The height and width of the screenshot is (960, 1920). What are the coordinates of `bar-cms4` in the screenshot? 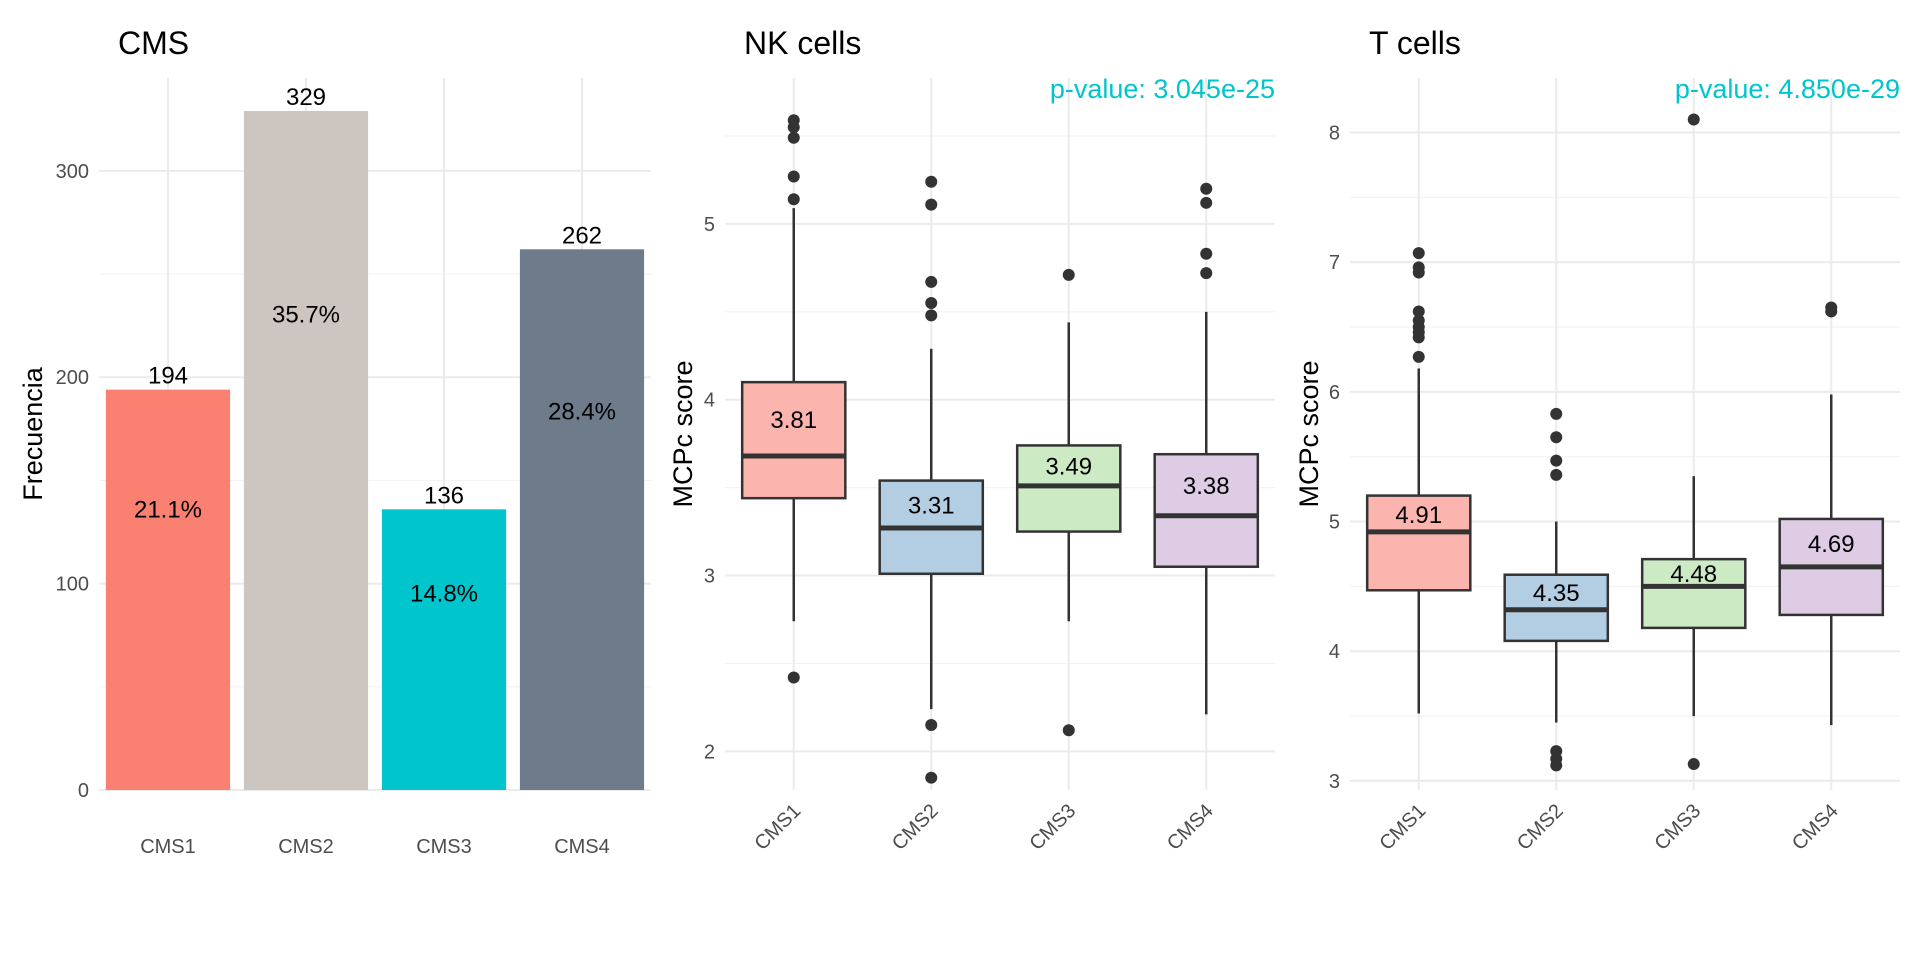 It's located at (582, 520).